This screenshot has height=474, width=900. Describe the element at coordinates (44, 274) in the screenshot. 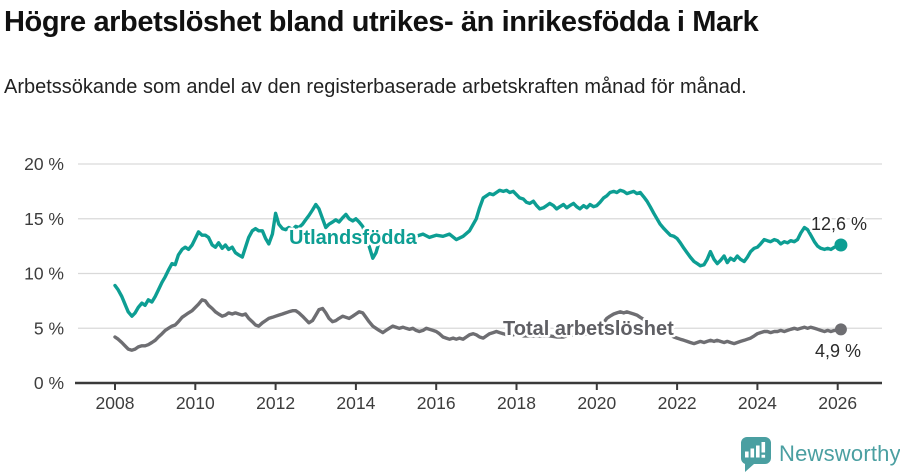

I see `y-tick-label-10: 10 %` at that location.